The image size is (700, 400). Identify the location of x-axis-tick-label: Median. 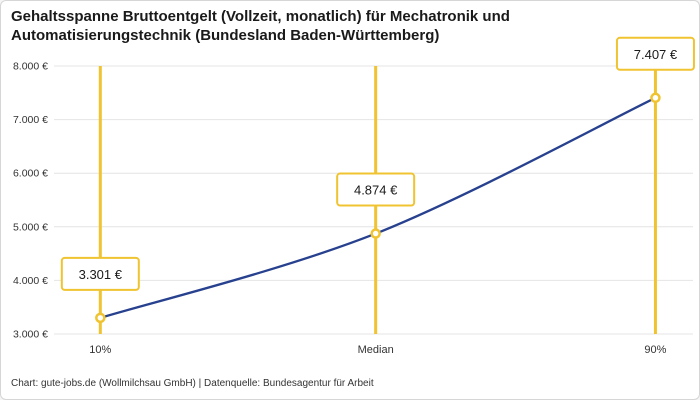
(376, 350).